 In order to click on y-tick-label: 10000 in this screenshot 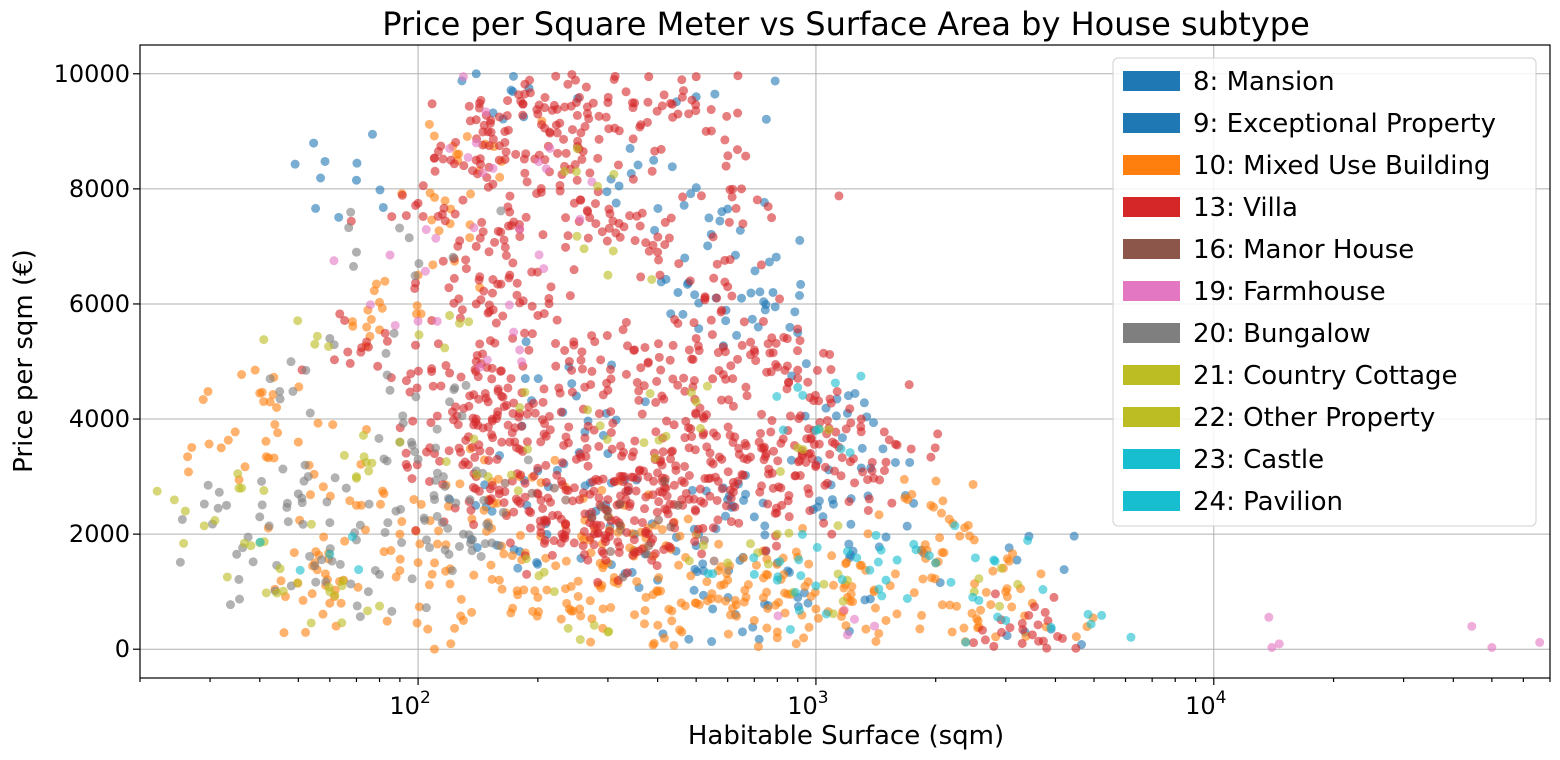, I will do `click(92, 74)`.